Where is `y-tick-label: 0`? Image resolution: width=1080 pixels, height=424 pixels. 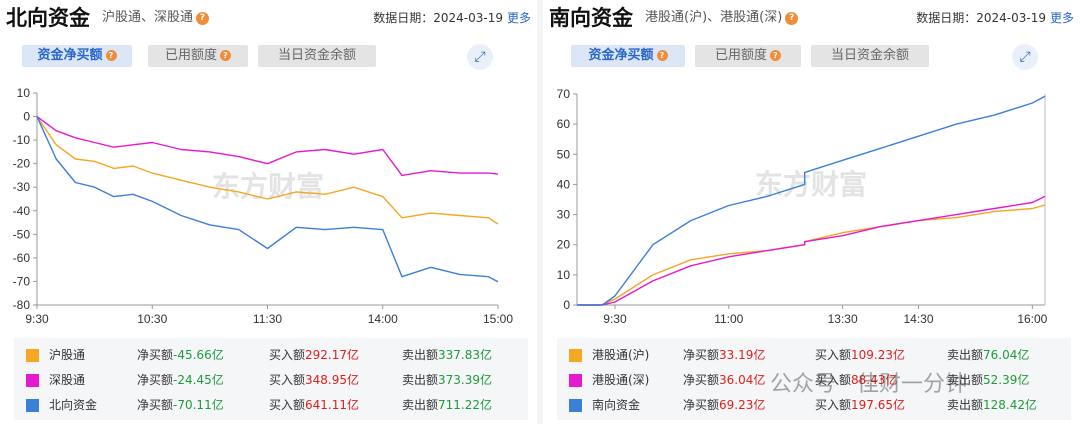 y-tick-label: 0 is located at coordinates (566, 305).